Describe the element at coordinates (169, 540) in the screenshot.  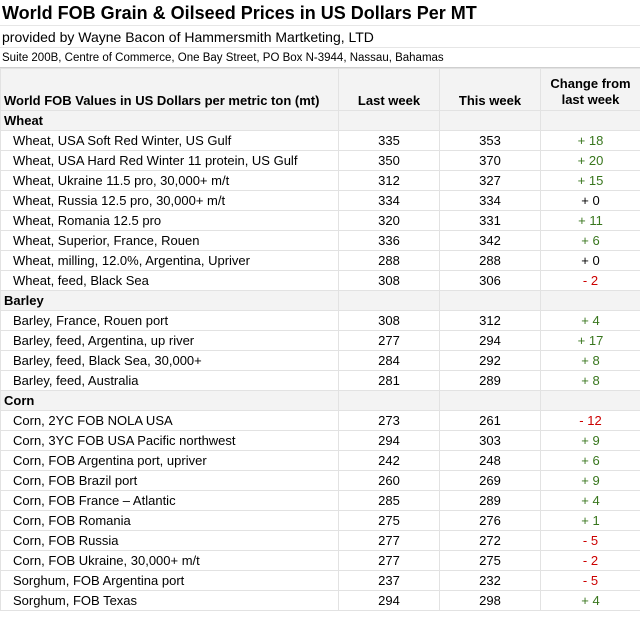
I see `commodity-label: Corn, FOB Russia` at that location.